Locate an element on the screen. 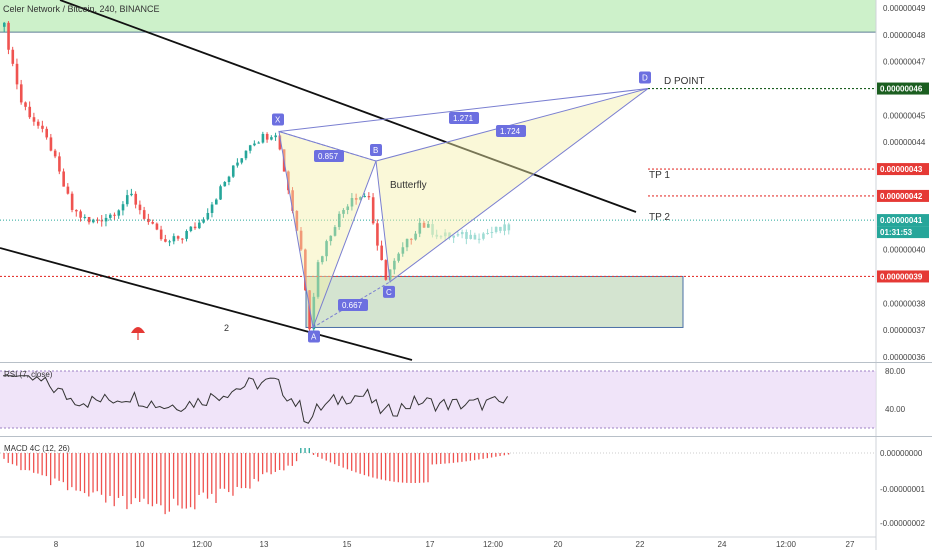  pattern-point-b-badge is located at coordinates (376, 150).